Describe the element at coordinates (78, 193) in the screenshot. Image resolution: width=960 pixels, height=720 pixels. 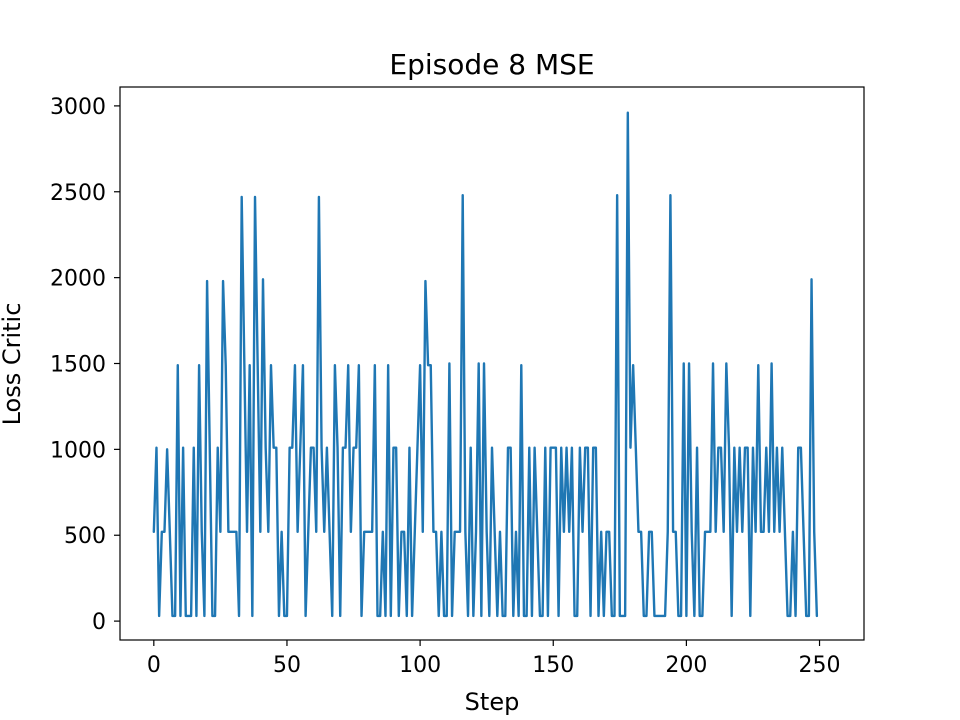
I see `y-tick-label: 2500` at that location.